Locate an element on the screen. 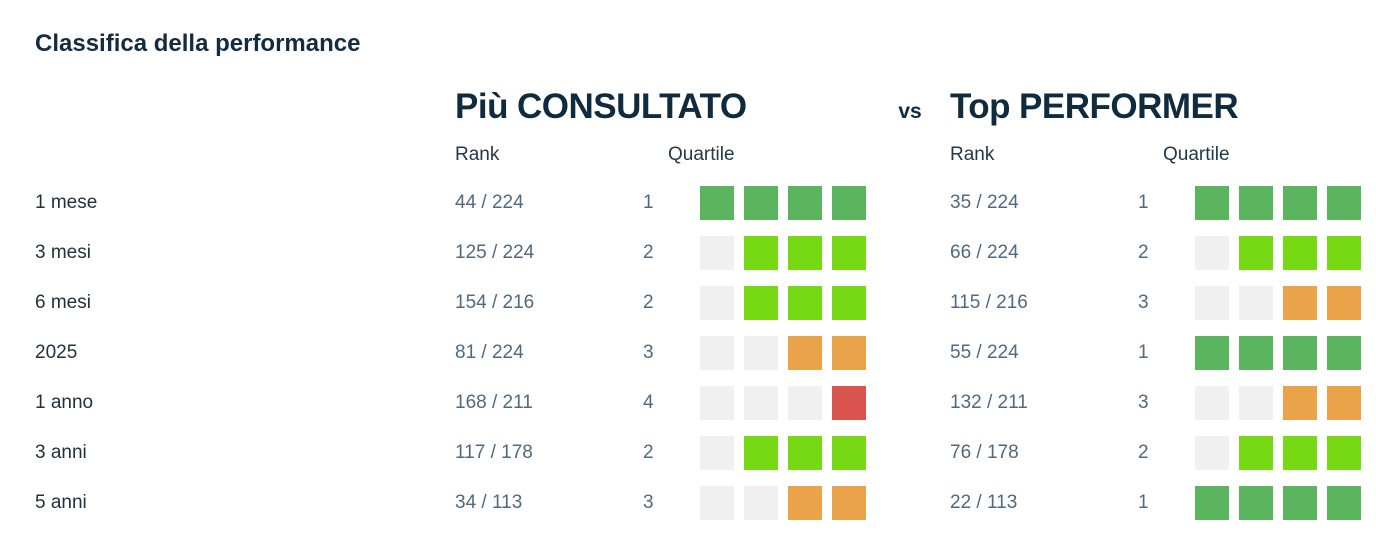  rank-value-consultato: 168 / 211 is located at coordinates (494, 402).